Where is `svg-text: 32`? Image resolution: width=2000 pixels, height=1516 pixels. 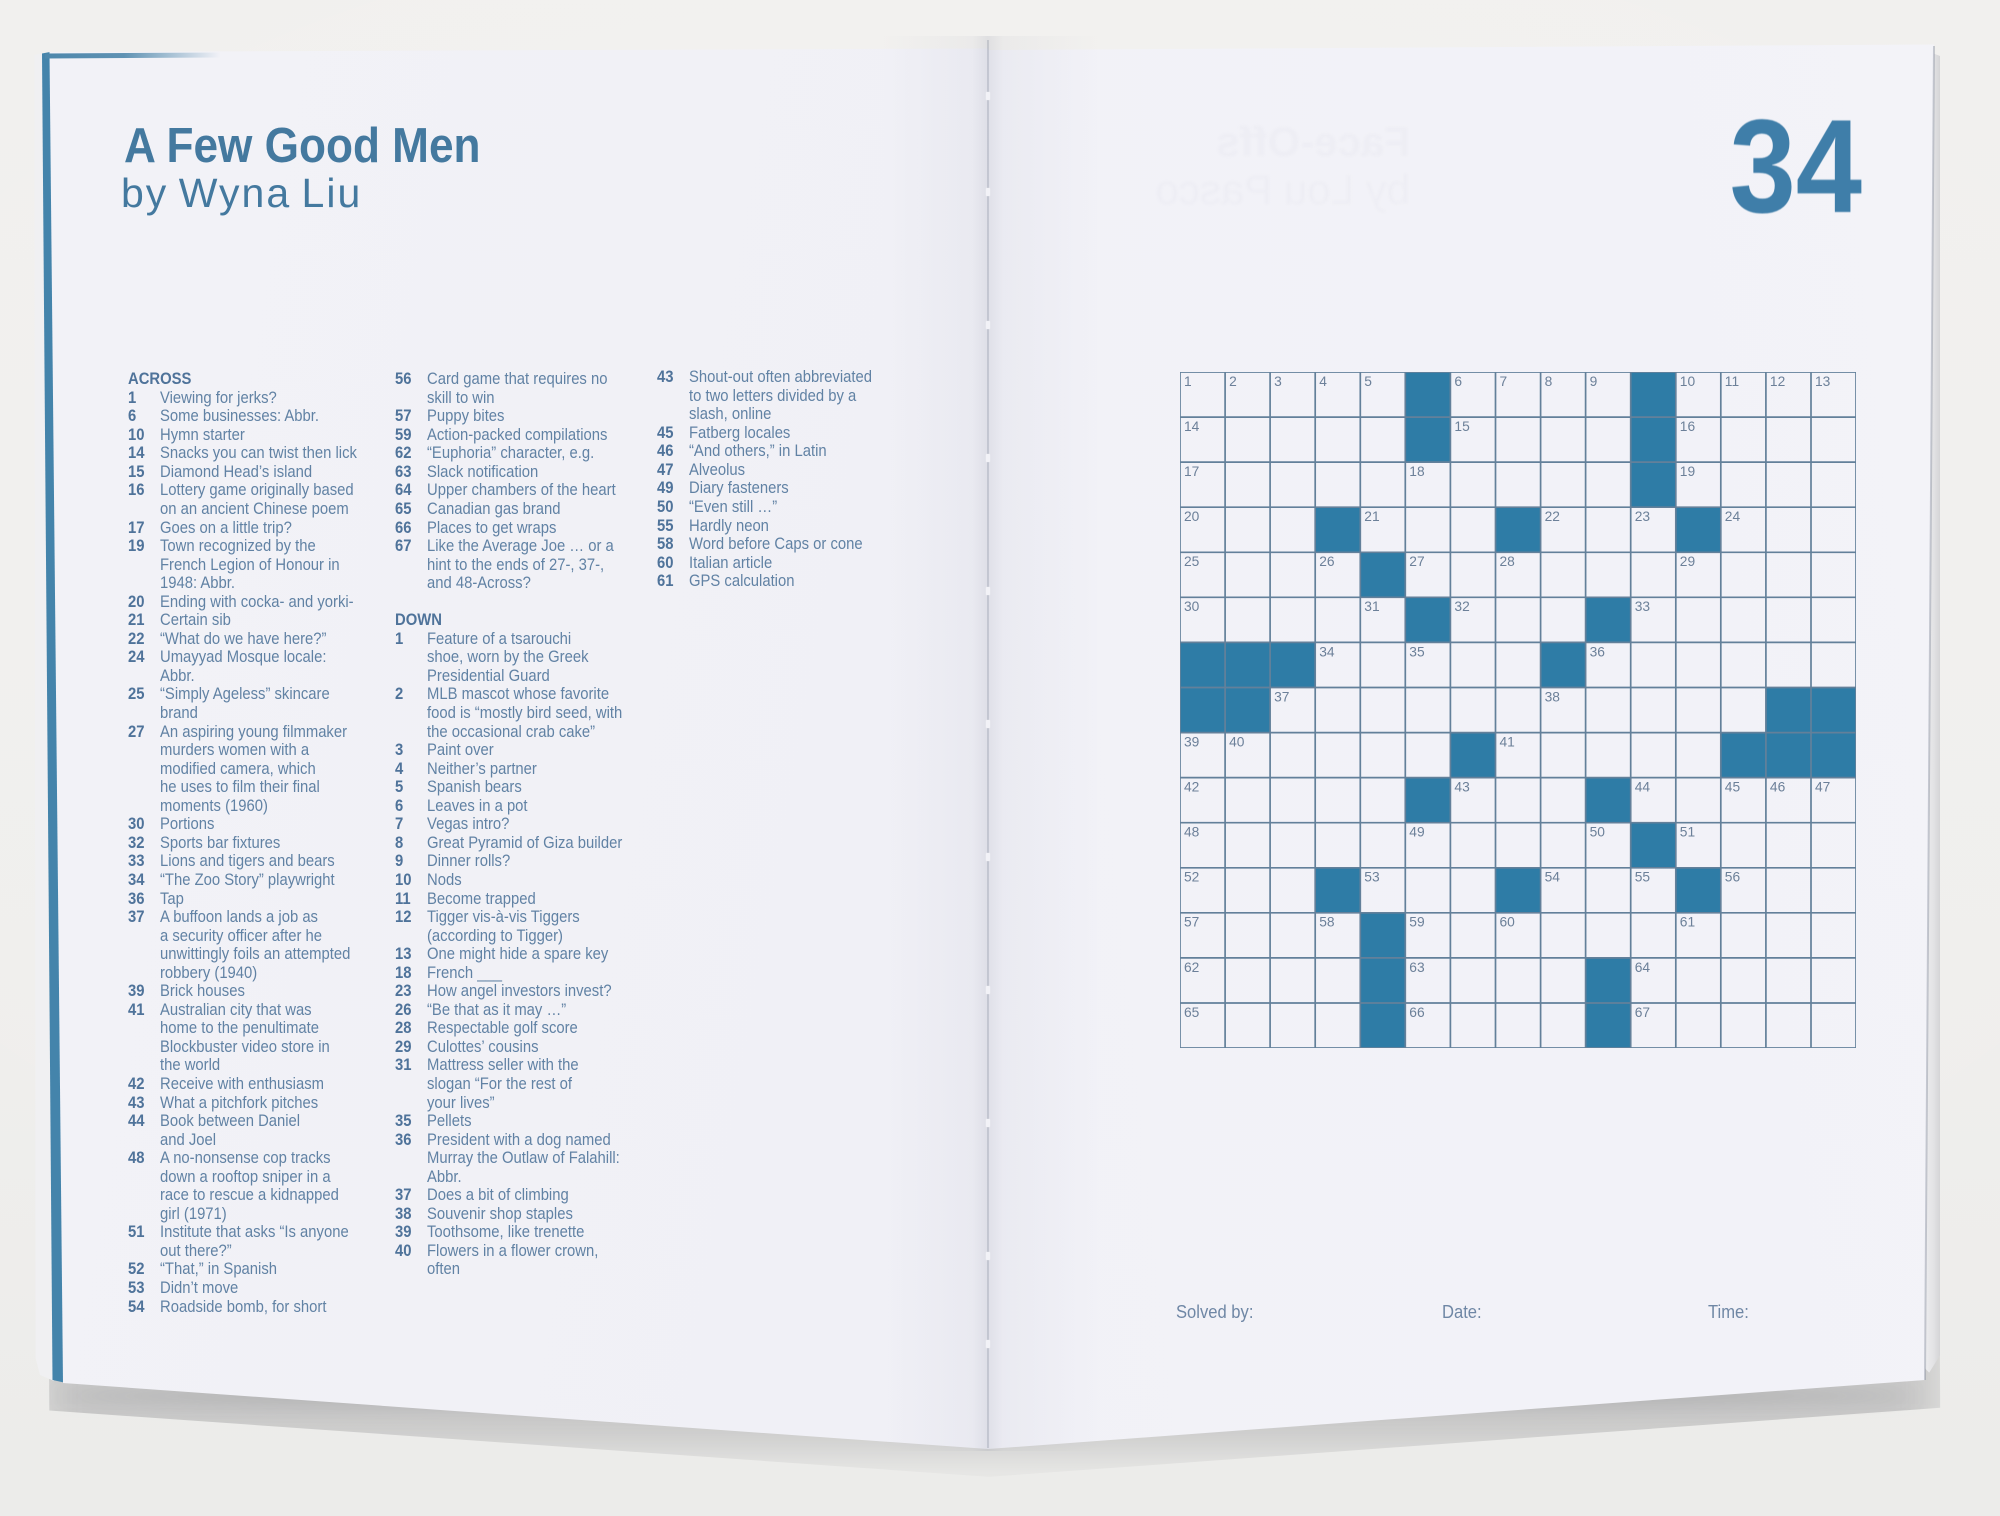
svg-text: 32 is located at coordinates (1461, 606).